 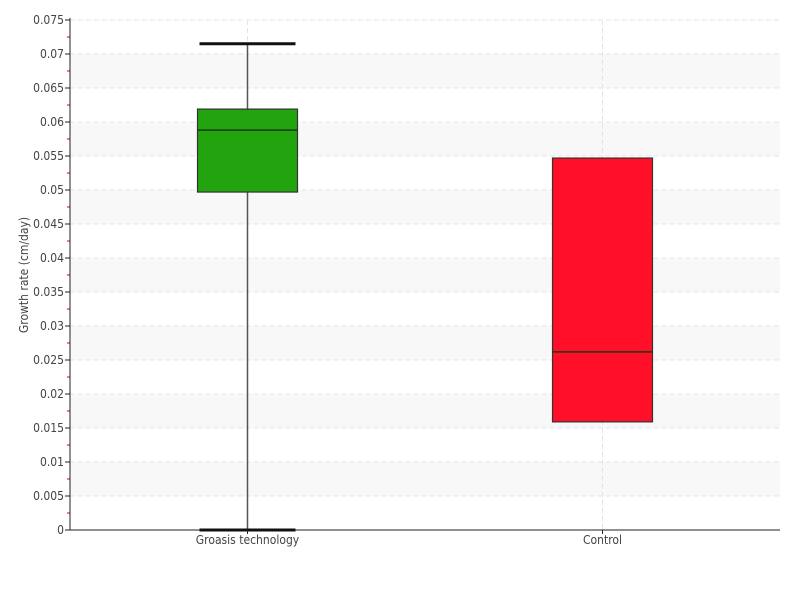 What do you see at coordinates (60, 530) in the screenshot?
I see `y-tick-label: 0` at bounding box center [60, 530].